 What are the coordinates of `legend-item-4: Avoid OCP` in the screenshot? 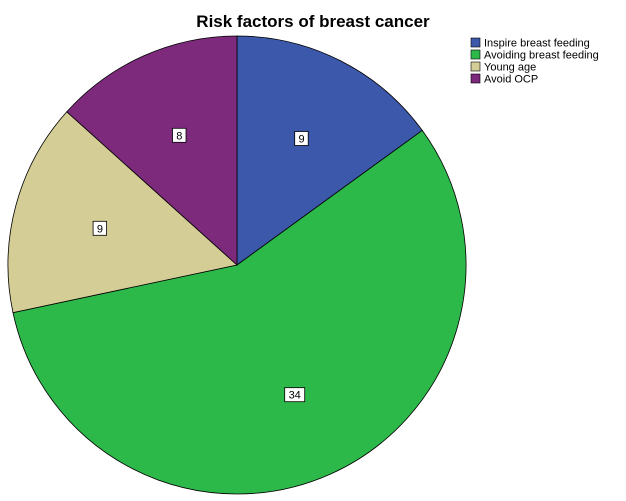 It's located at (504, 79).